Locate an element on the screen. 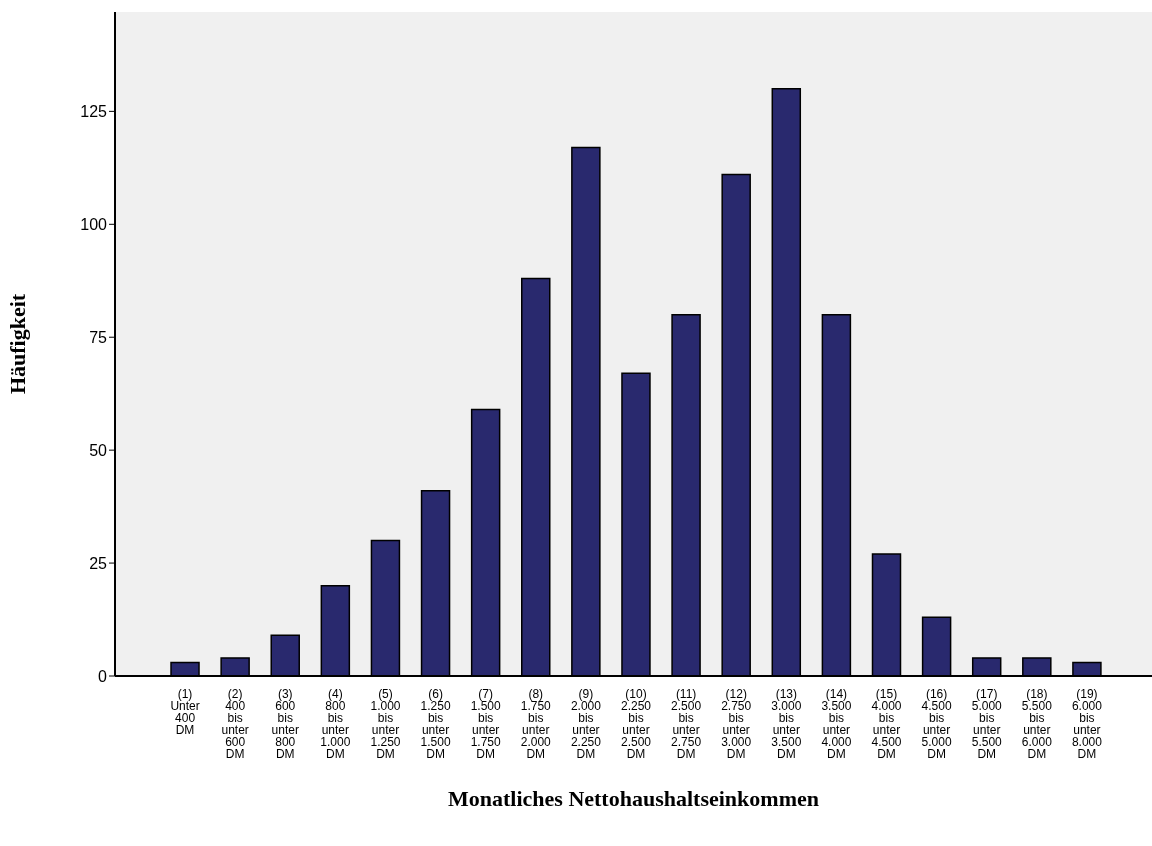 Image resolution: width=1152 pixels, height=846 pixels. y-tick-label: 0 is located at coordinates (103, 676).